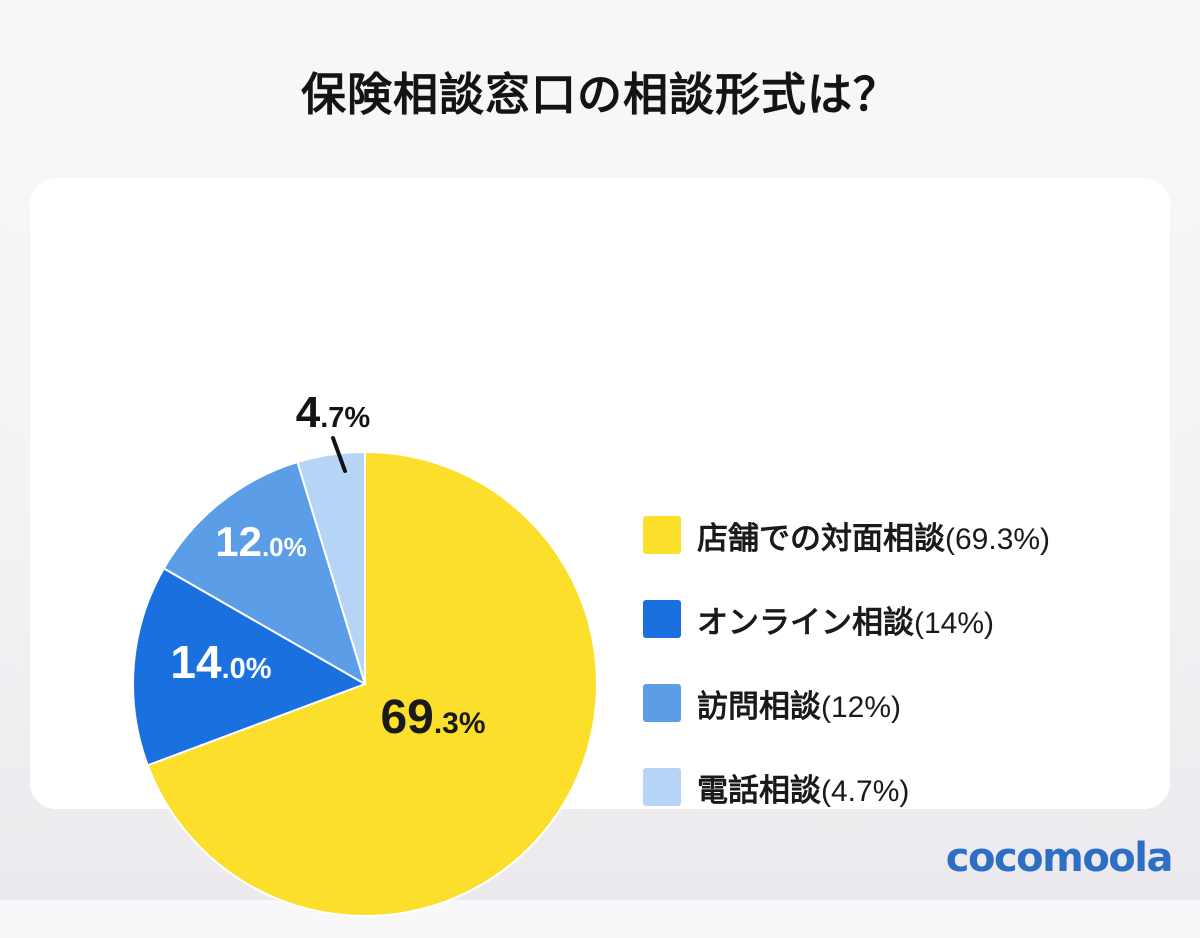 This screenshot has height=938, width=1200. Describe the element at coordinates (238, 541) in the screenshot. I see `slice-label-visit-value: 12` at that location.